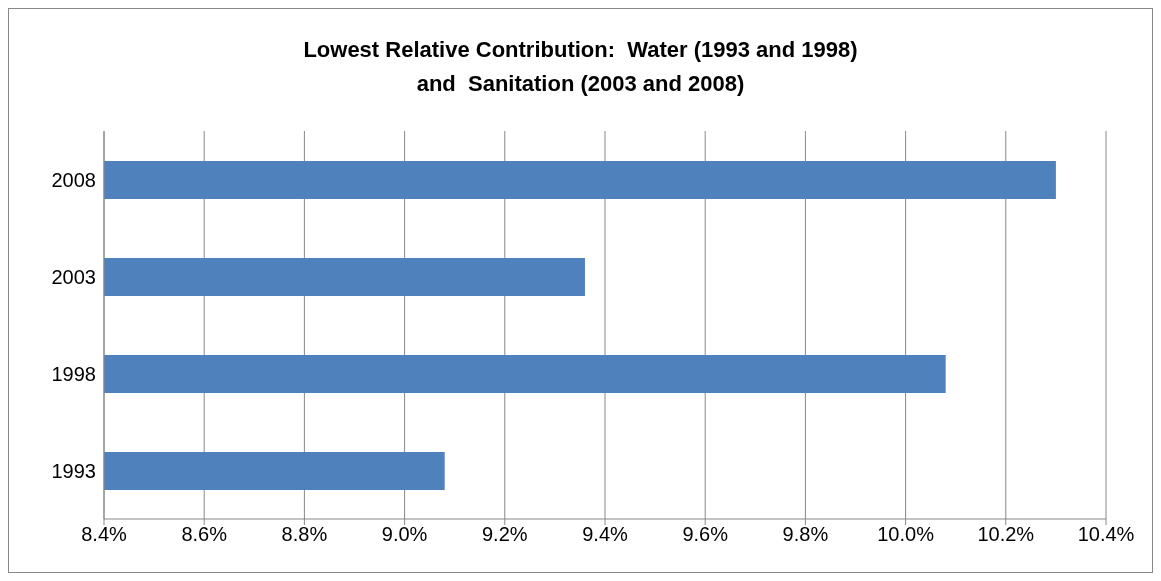 The image size is (1161, 581). What do you see at coordinates (906, 534) in the screenshot?
I see `x-tick-label: 10.0%` at bounding box center [906, 534].